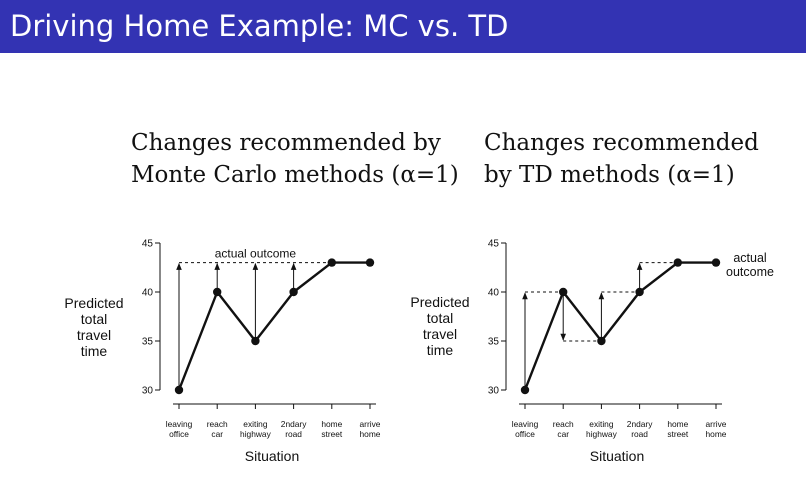  Describe the element at coordinates (295, 175) in the screenshot. I see `mc-panel-title-line-2: Monte Carlo methods (α=1)` at that location.